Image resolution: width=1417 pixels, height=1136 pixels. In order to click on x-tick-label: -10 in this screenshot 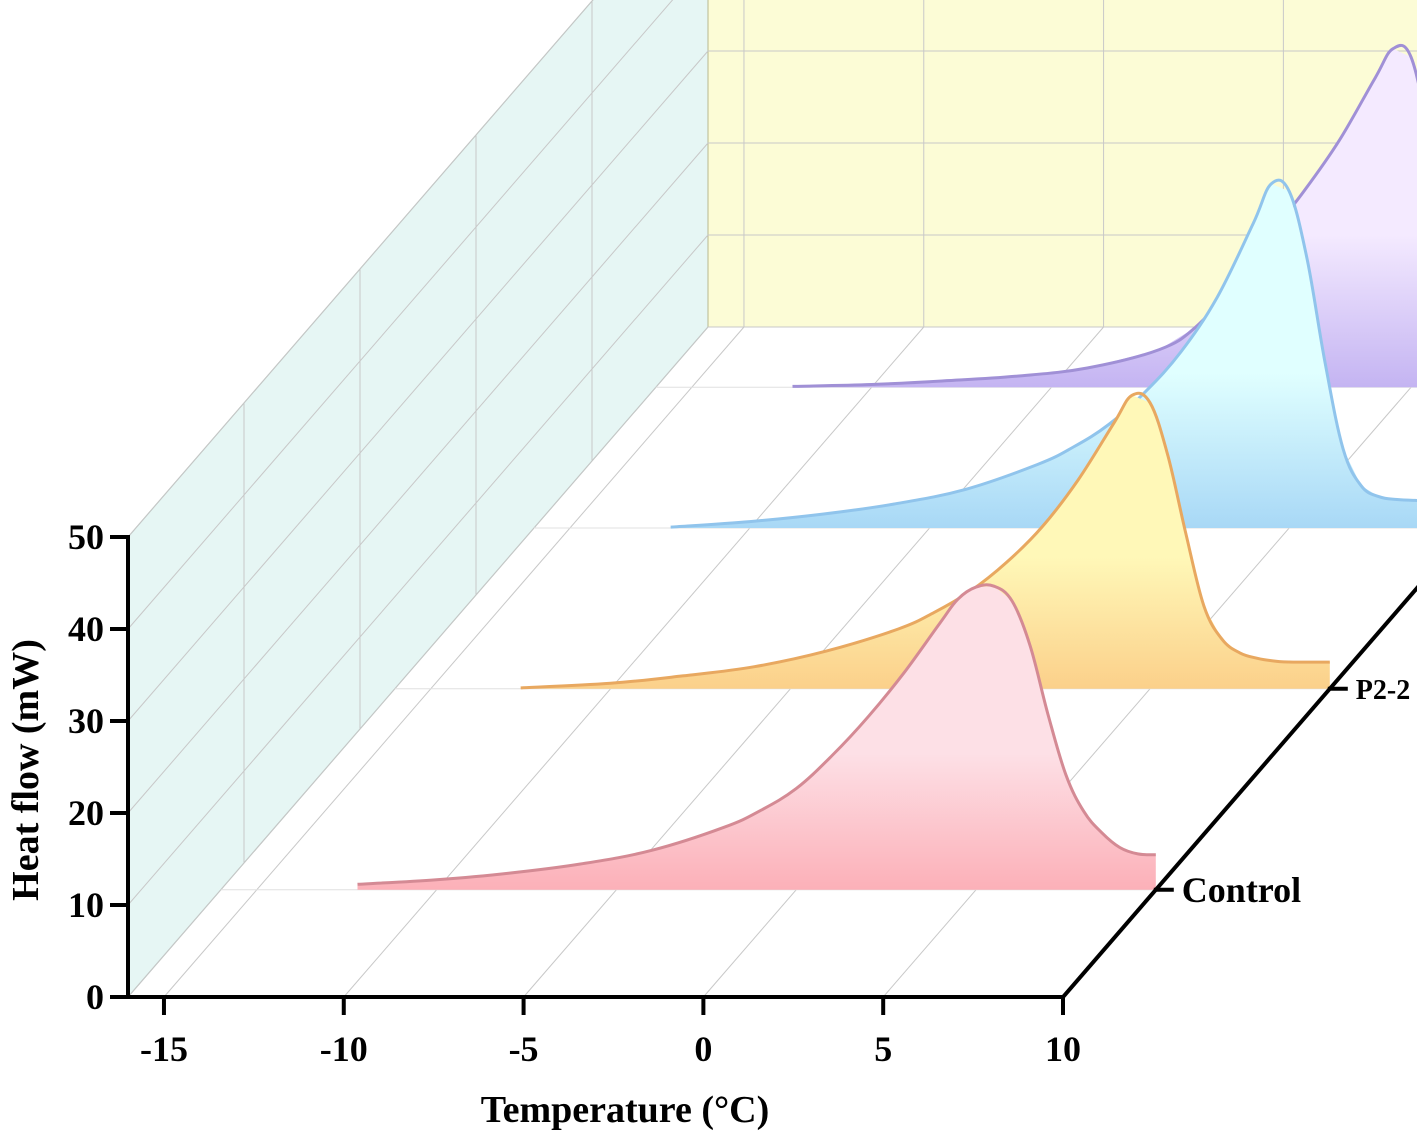, I will do `click(344, 1049)`.